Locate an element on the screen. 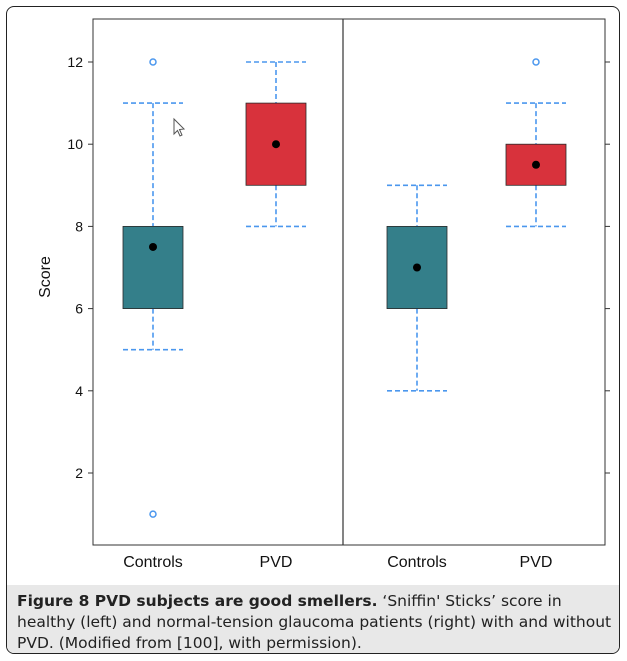 Image resolution: width=627 pixels, height=661 pixels. y-tick-label: 2 is located at coordinates (79, 473).